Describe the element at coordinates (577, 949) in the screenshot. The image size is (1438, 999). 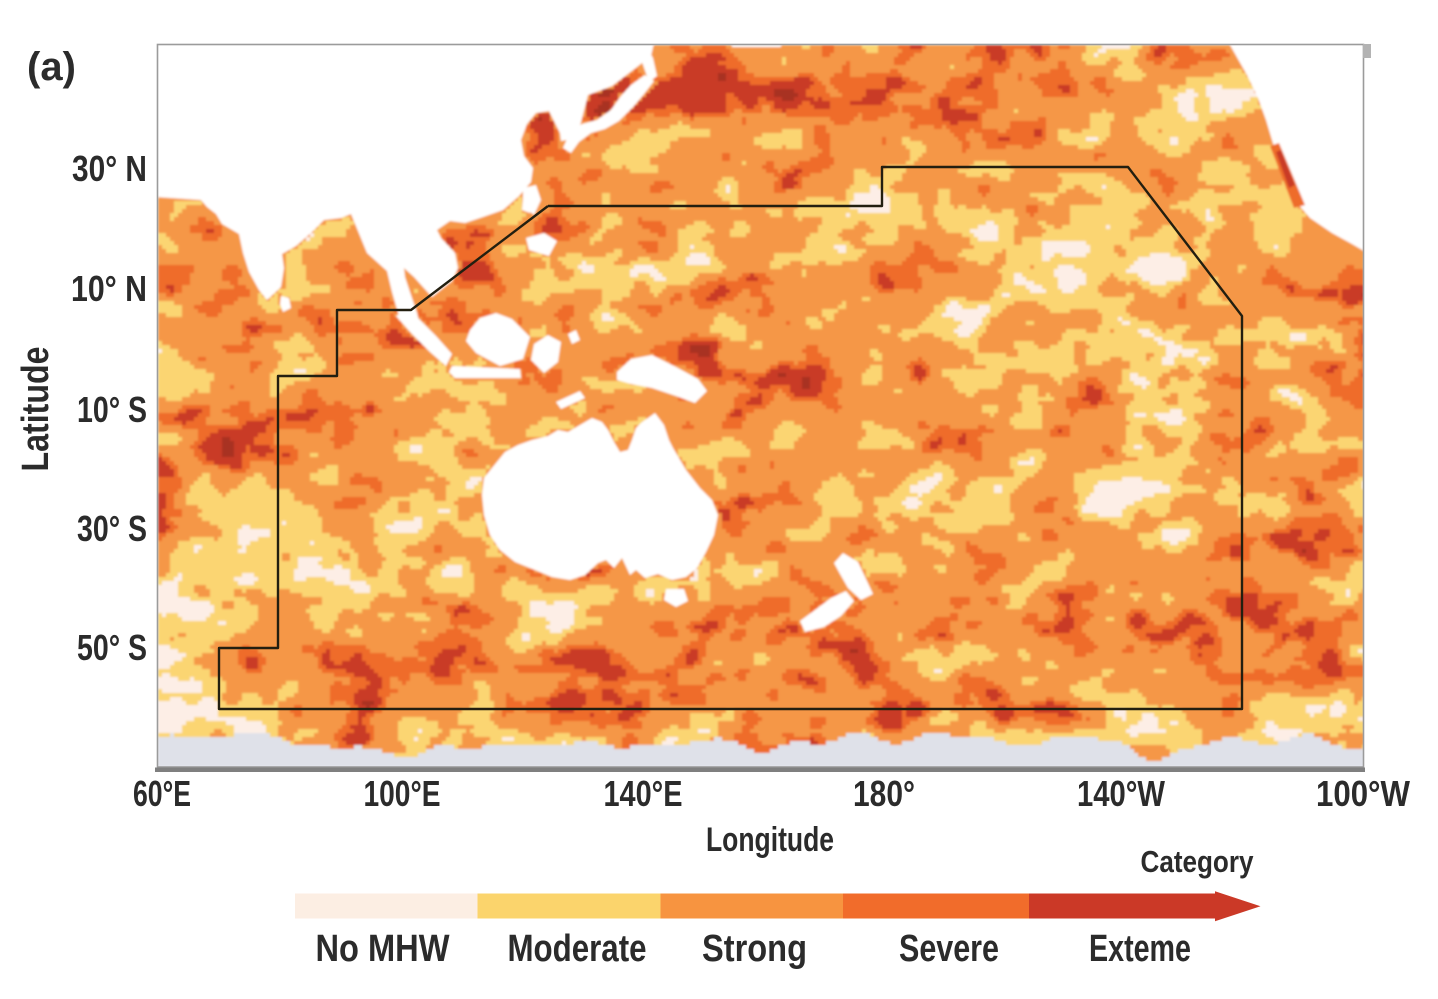
I see `svg-text: Moderate` at that location.